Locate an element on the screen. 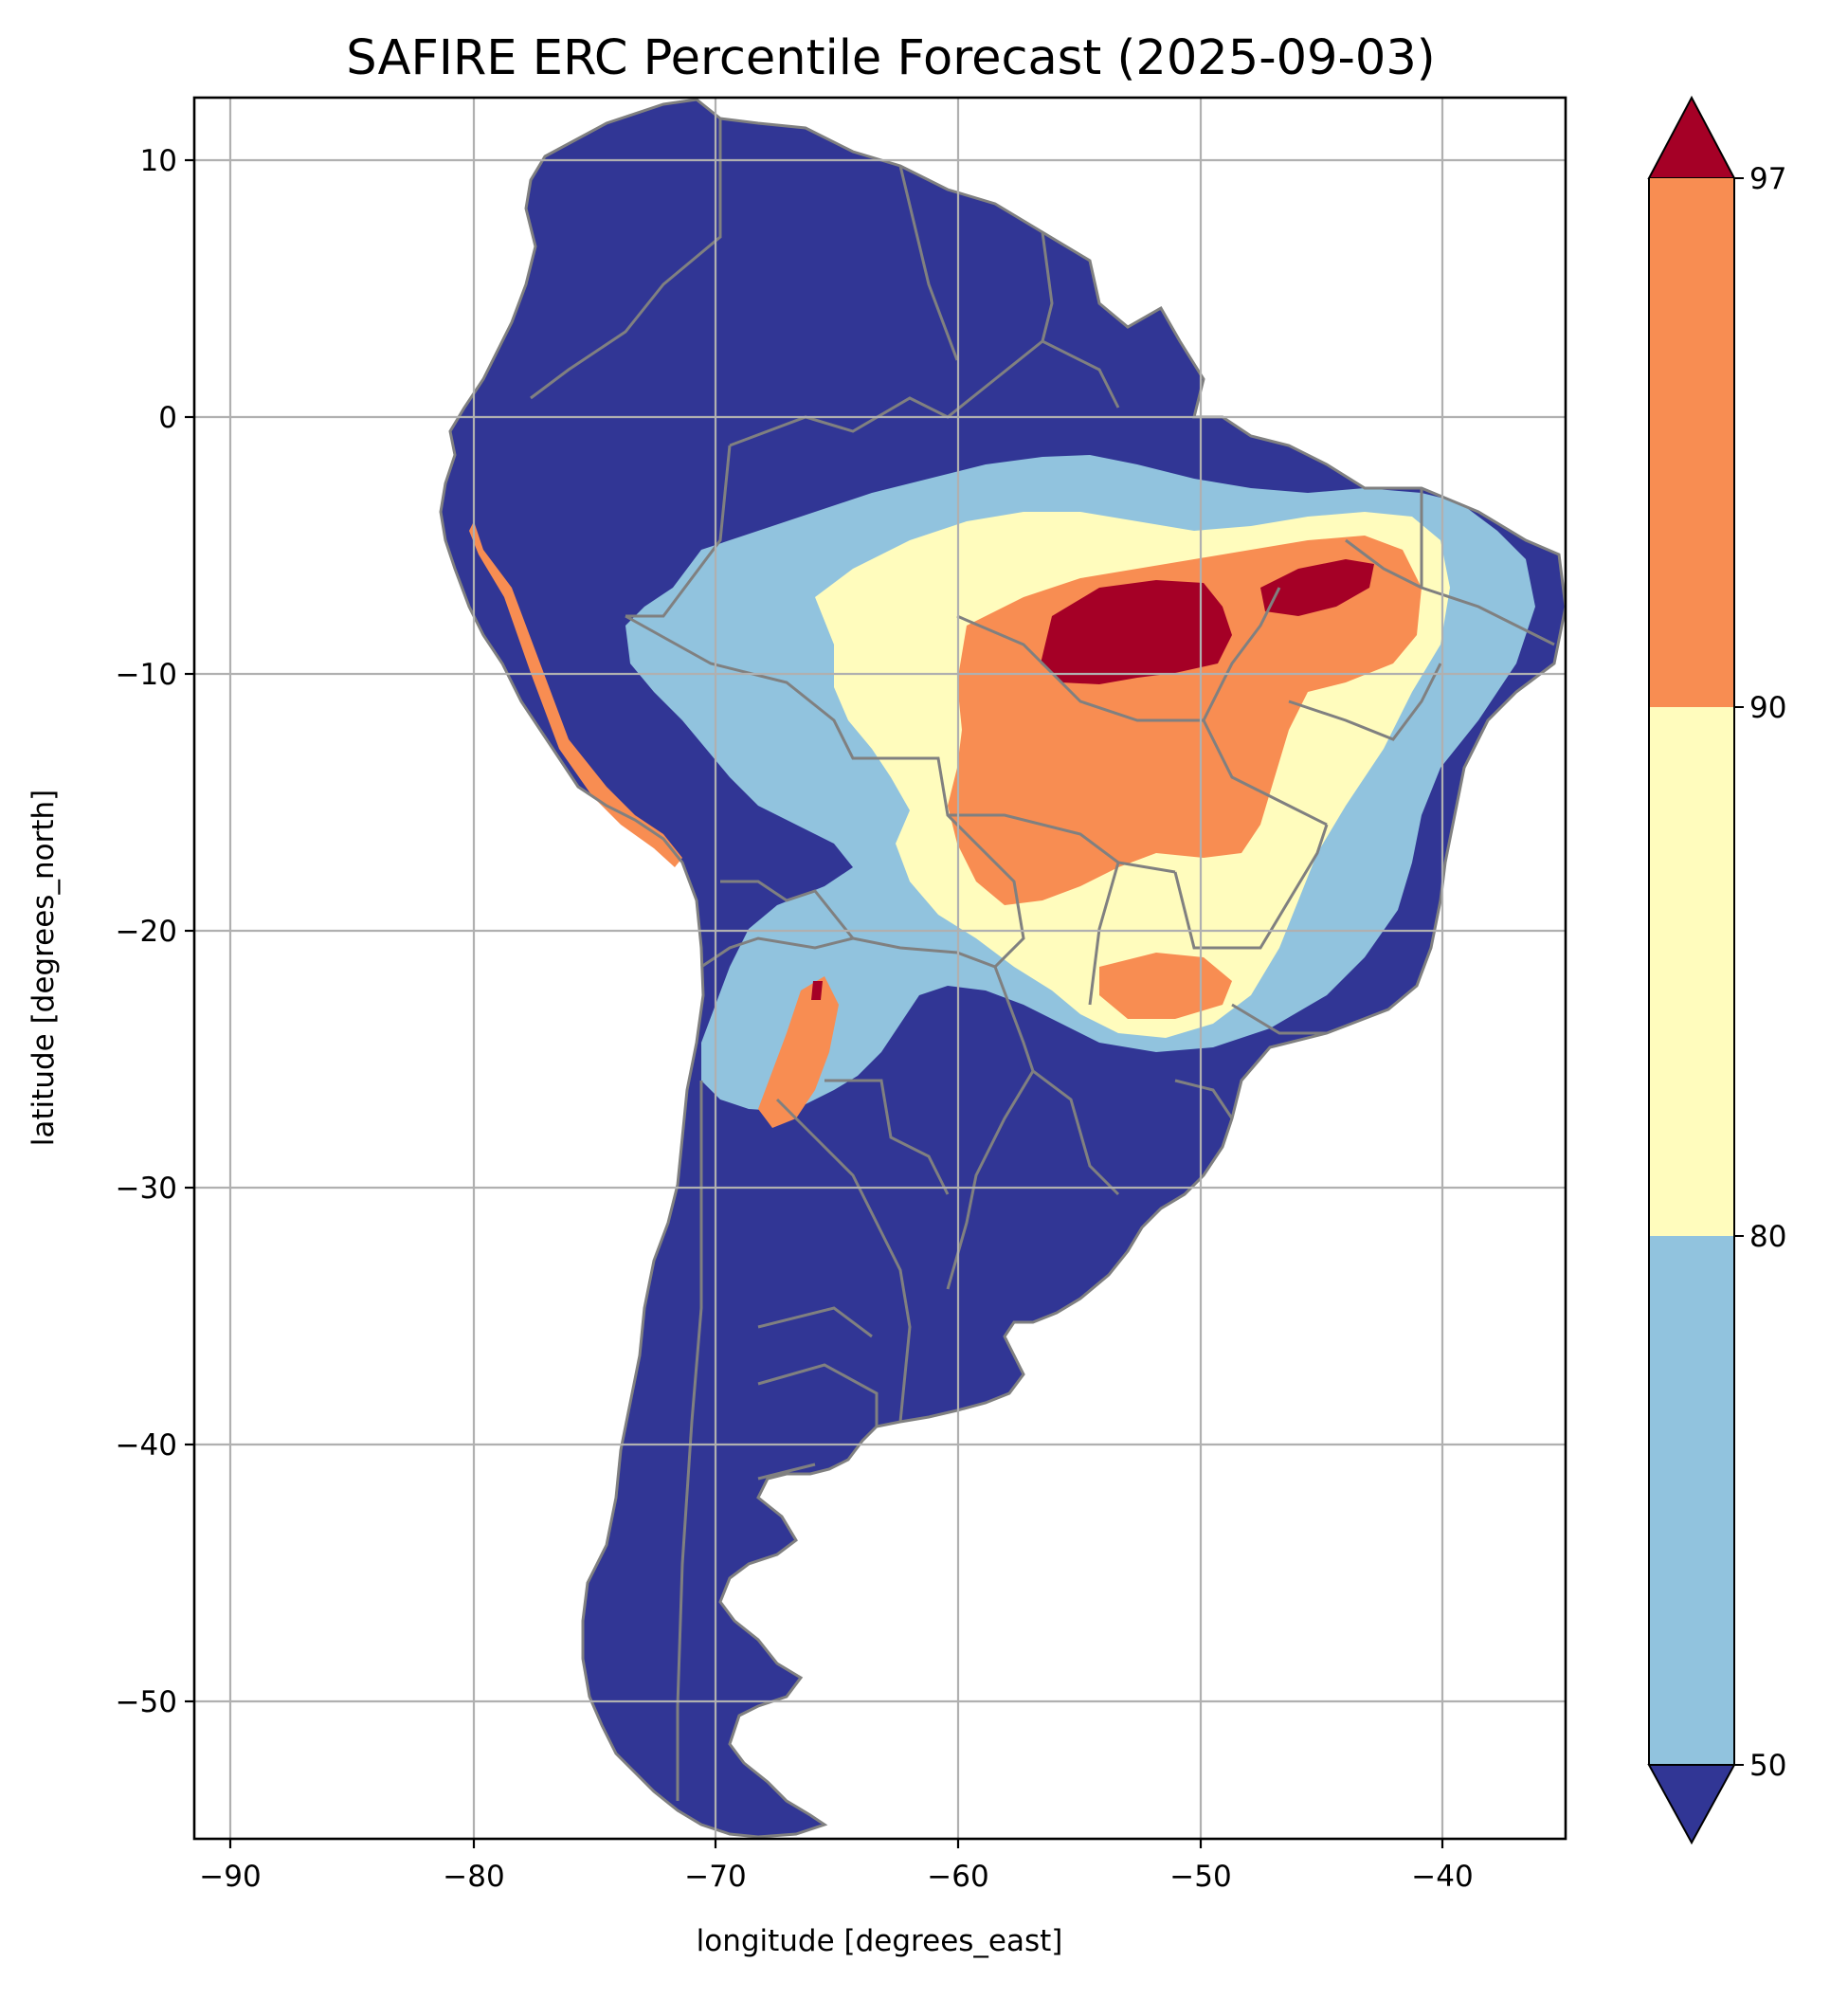 This screenshot has height=1999, width=1848. x-tick-label: −80 is located at coordinates (474, 1877).